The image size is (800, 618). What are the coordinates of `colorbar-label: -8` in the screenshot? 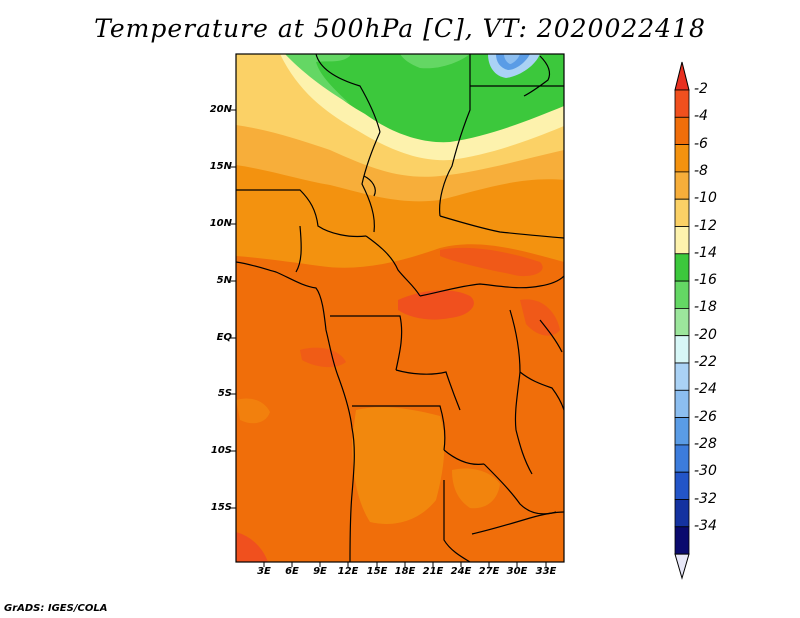 It's located at (701, 170).